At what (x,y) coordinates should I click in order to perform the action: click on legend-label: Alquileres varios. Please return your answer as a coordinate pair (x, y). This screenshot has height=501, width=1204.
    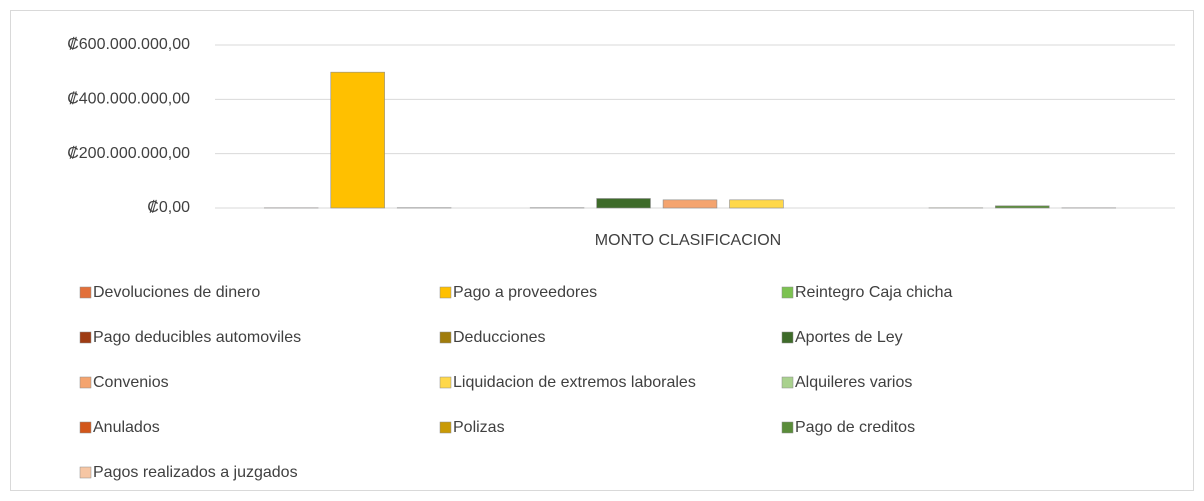
    Looking at the image, I should click on (853, 382).